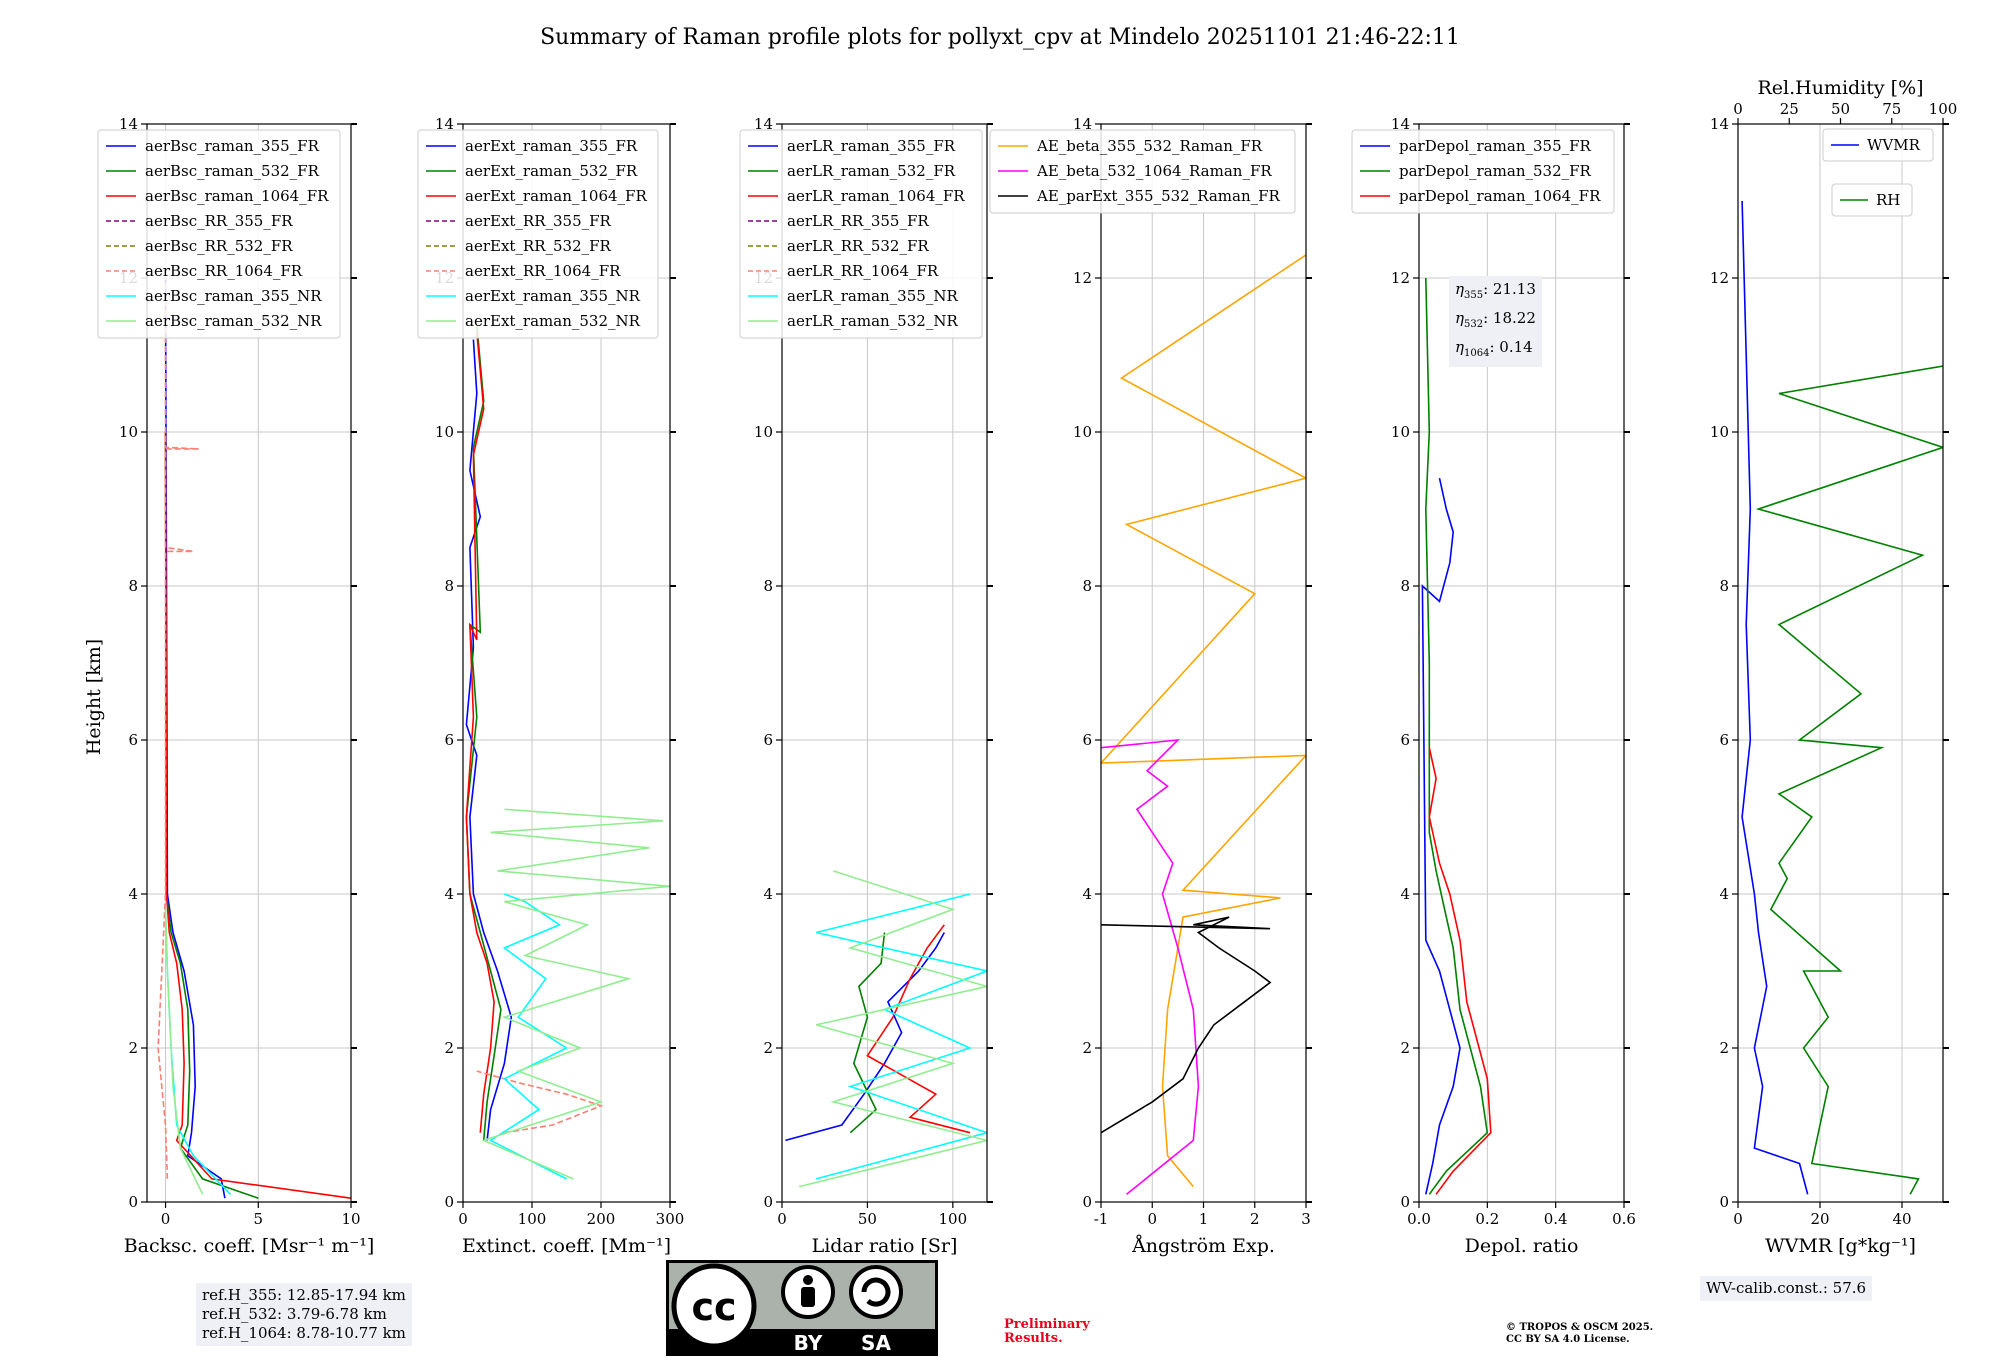 The height and width of the screenshot is (1360, 2000). I want to click on series-line-AE_parExt_355_532_Raman_FR, so click(1186, 1025).